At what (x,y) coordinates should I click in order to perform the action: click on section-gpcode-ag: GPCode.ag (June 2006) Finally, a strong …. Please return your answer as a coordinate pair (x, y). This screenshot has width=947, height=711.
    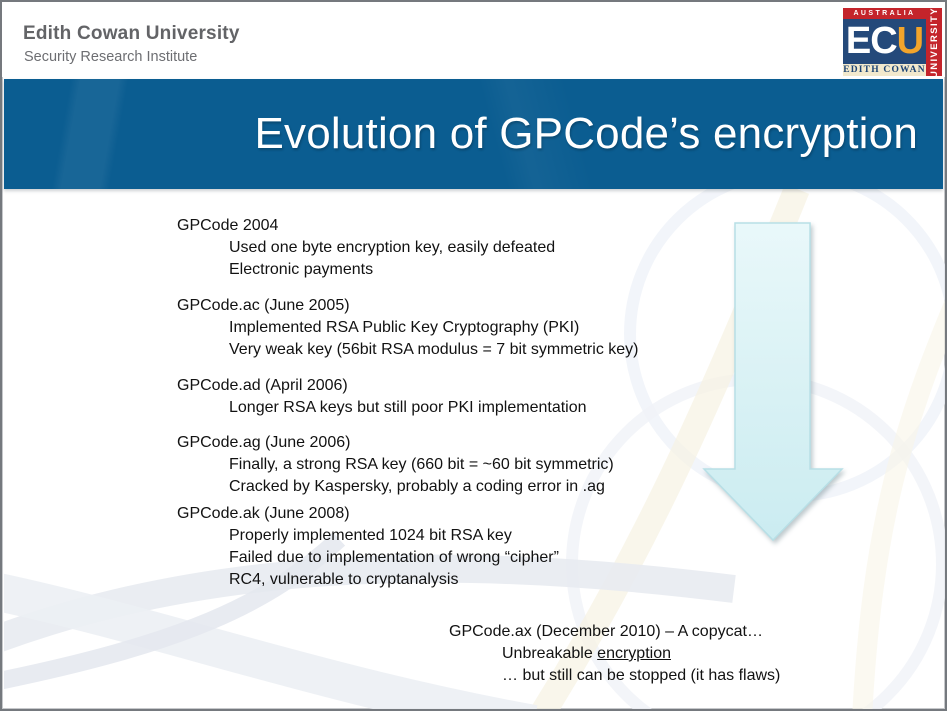
    Looking at the image, I should click on (395, 465).